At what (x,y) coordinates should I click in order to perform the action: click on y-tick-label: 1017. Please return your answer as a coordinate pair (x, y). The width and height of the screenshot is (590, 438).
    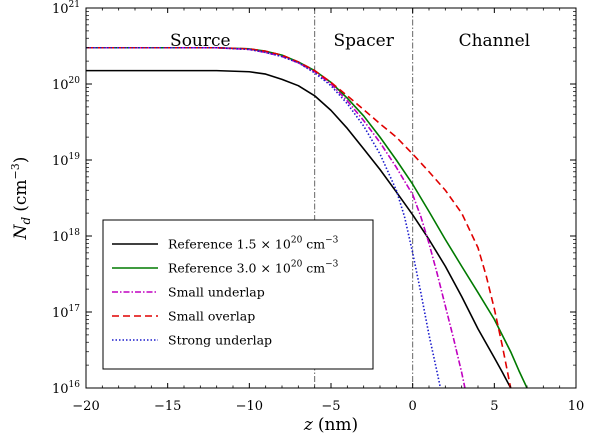
    Looking at the image, I should click on (66, 312).